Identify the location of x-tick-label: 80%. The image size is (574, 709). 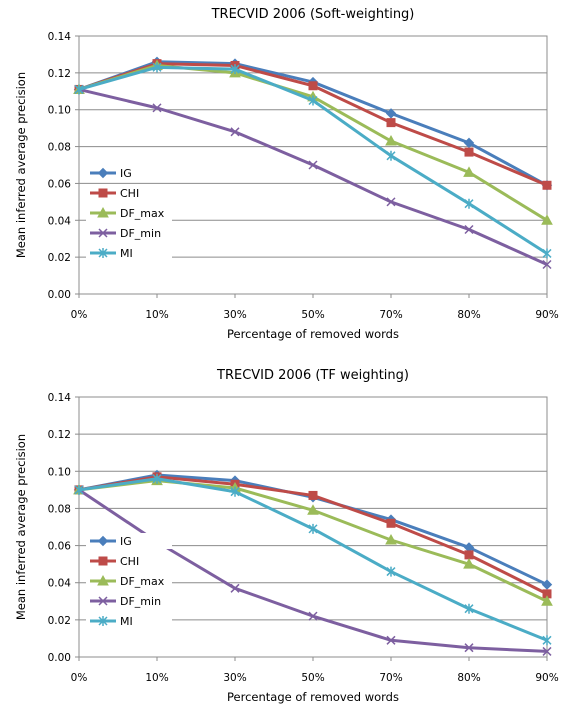
(468, 315).